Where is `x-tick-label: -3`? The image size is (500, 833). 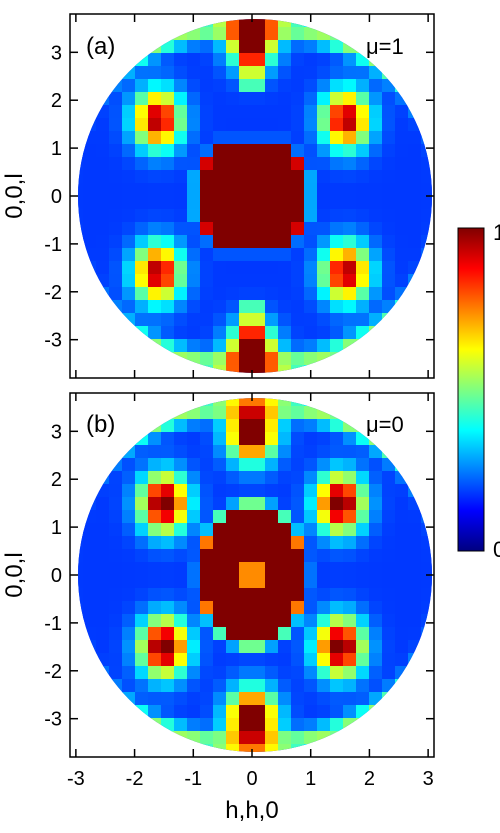 x-tick-label: -3 is located at coordinates (76, 779).